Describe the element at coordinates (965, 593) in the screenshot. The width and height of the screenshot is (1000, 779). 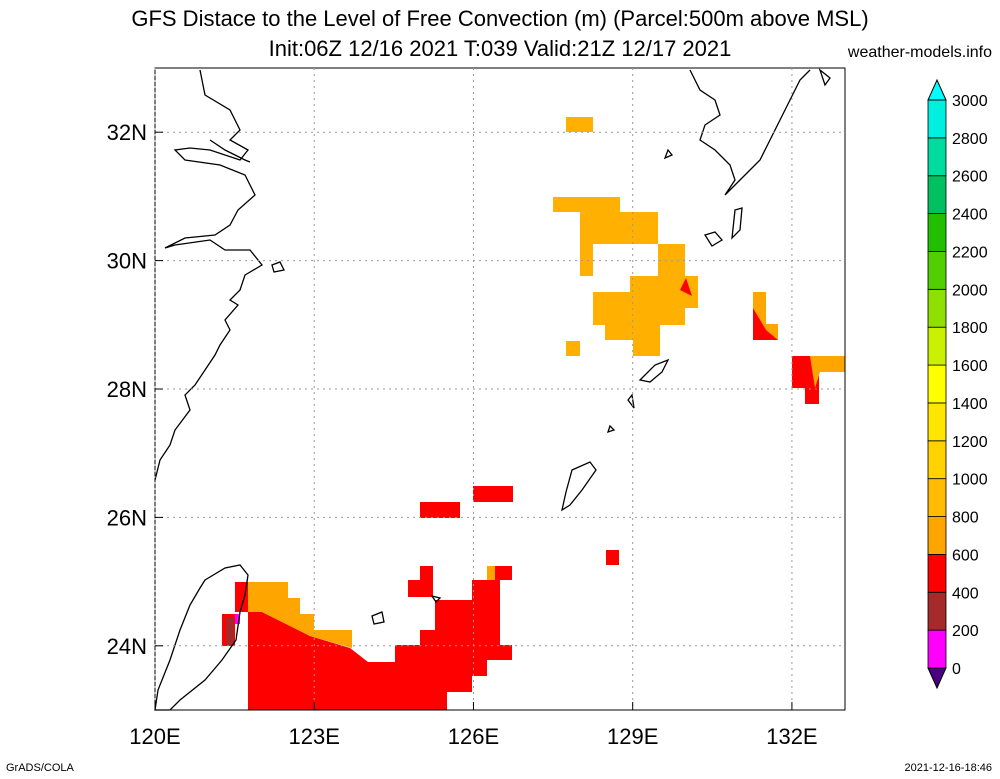
I see `colorbar-label: 400` at that location.